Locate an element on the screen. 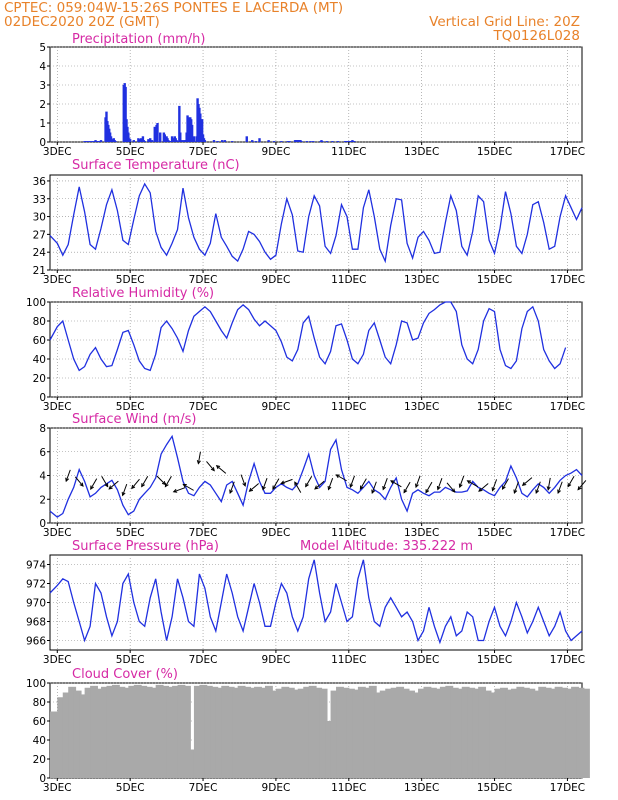 This screenshot has width=618, height=800. y-tick-label: 36 is located at coordinates (40, 182).